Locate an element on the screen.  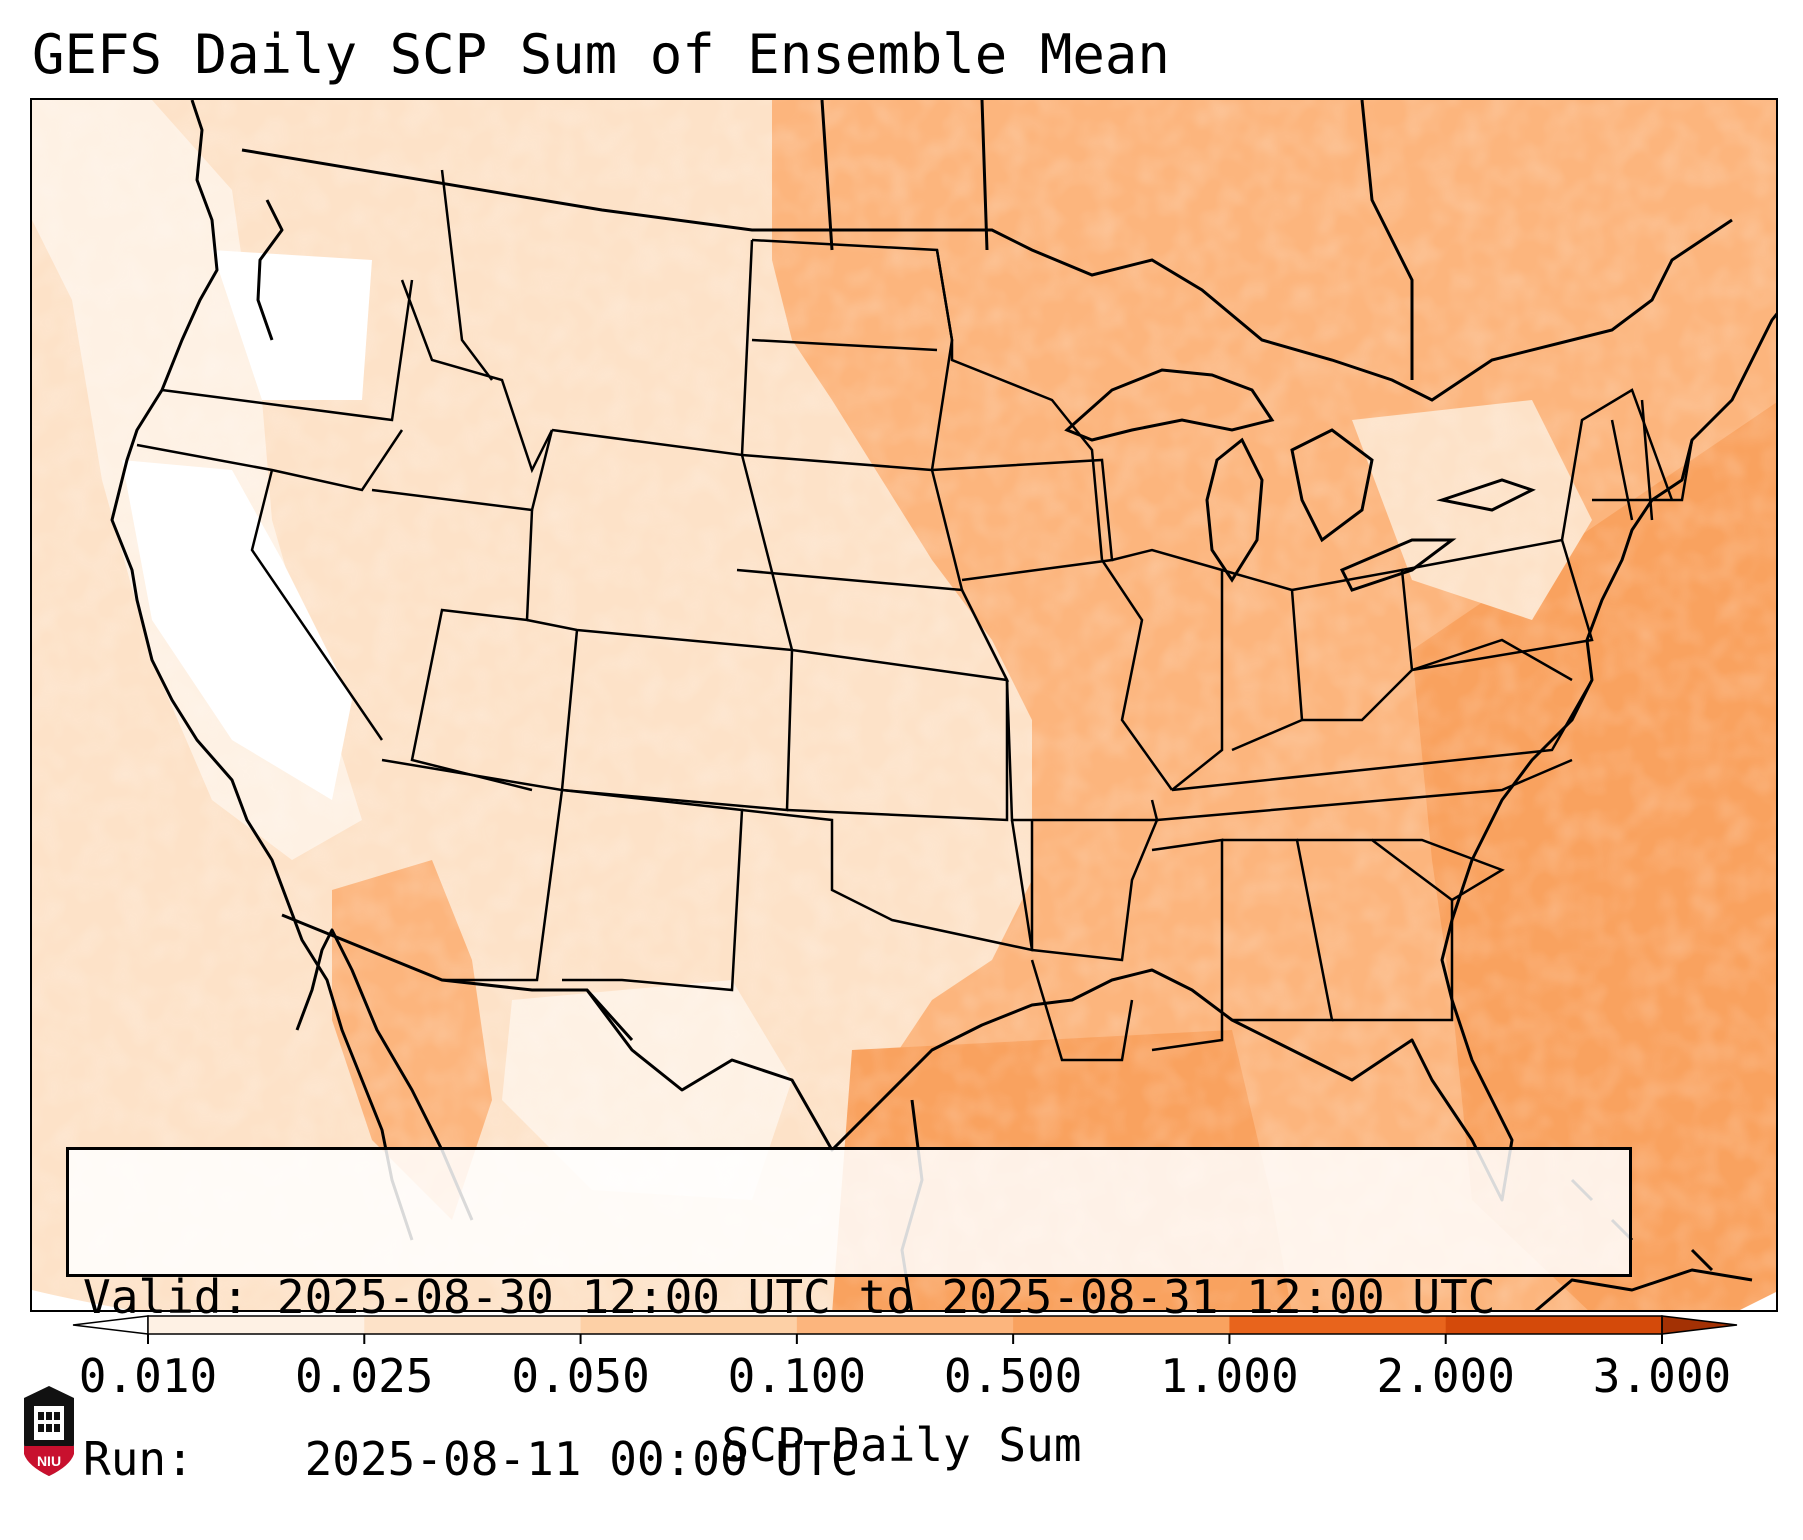
great-lakes is located at coordinates (1300, 480).